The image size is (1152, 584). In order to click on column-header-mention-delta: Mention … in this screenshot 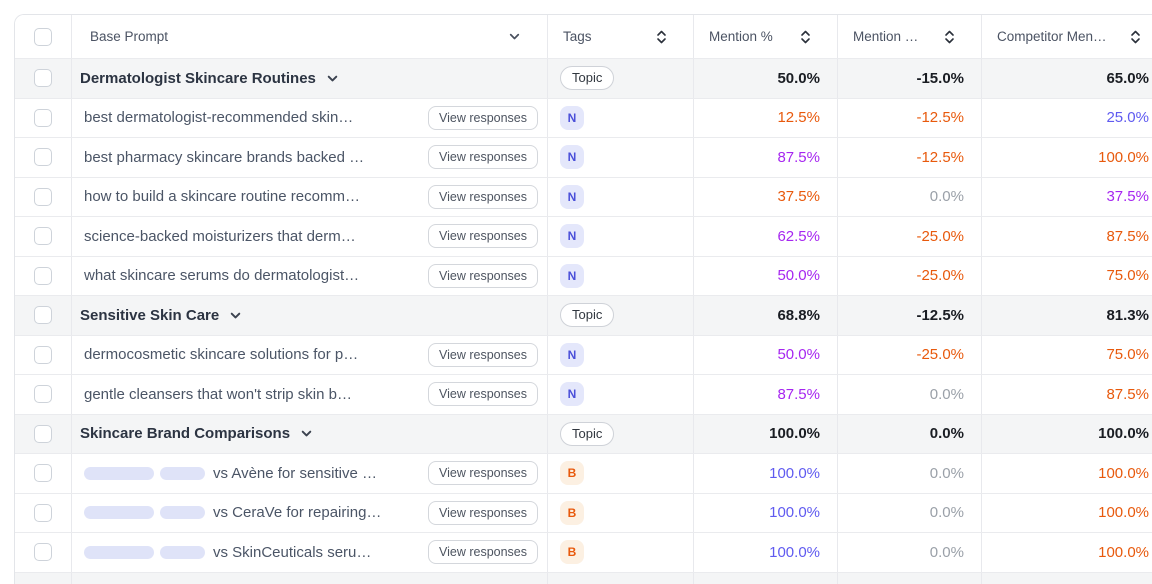, I will do `click(910, 36)`.